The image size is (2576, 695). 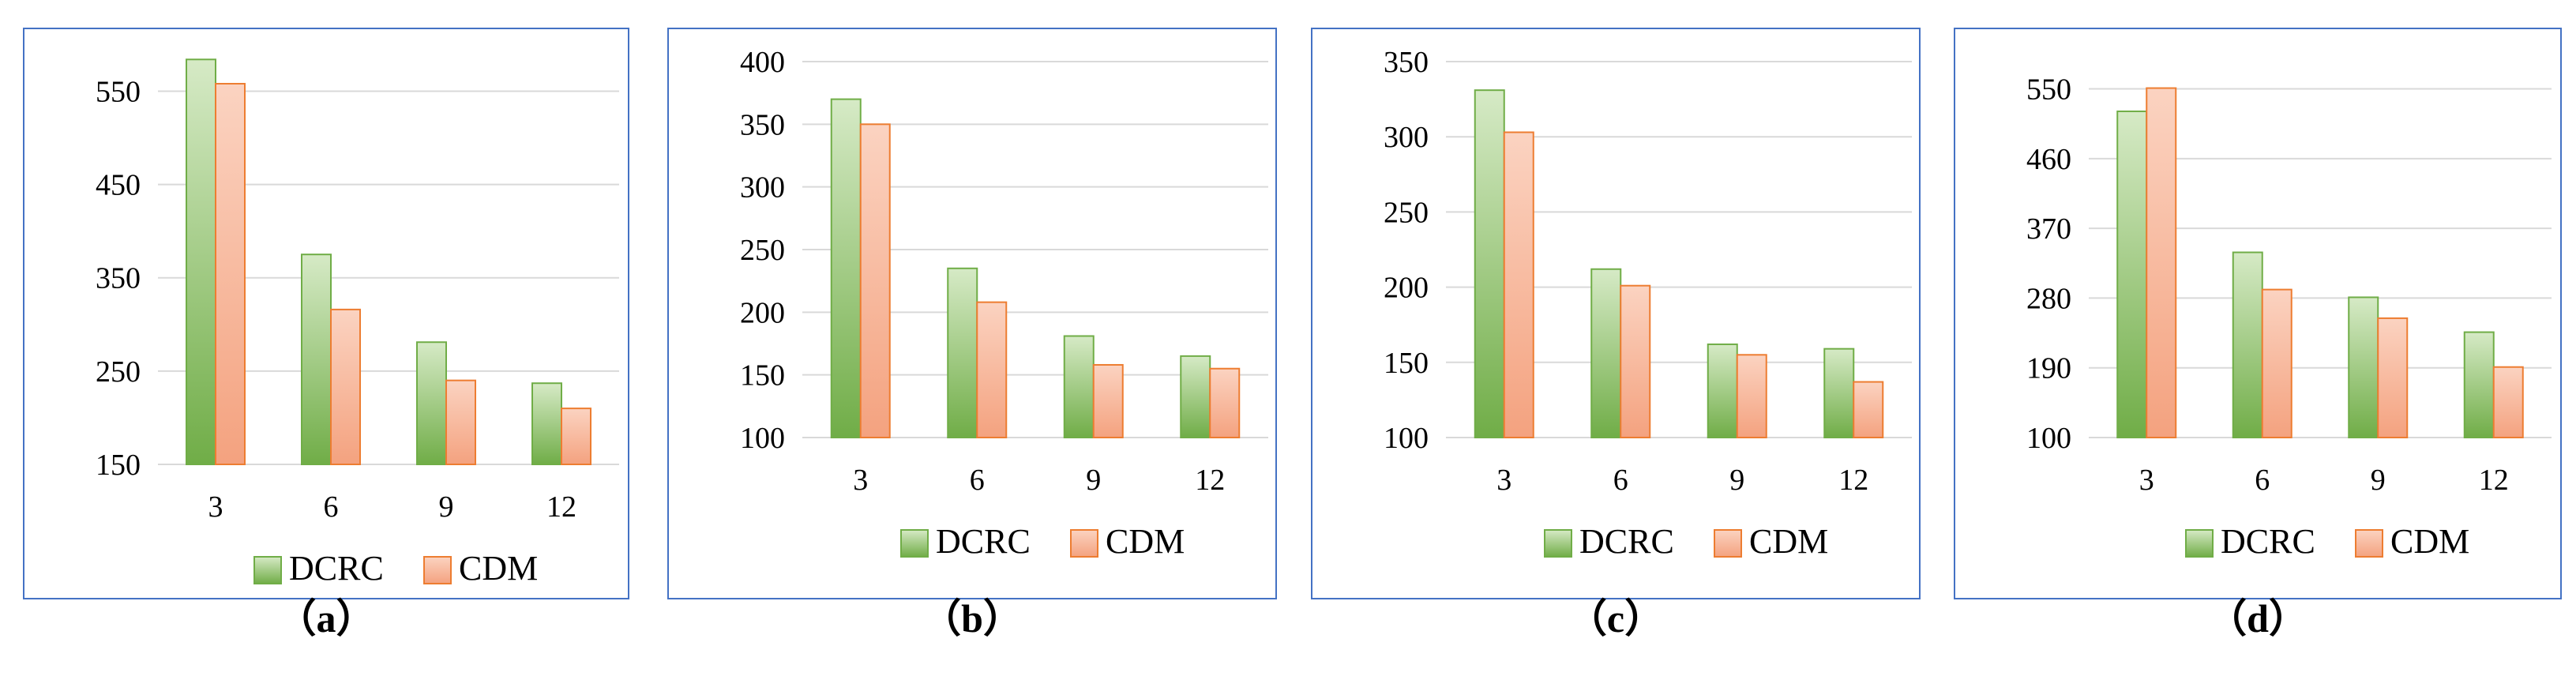 I want to click on panel-caption: （a）, so click(x=326, y=618).